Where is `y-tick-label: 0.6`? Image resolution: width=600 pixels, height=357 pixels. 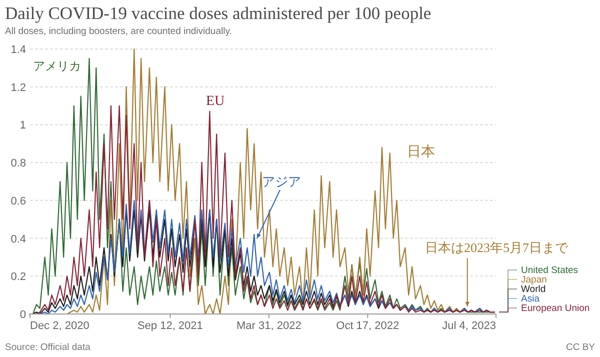 y-tick-label: 0.6 is located at coordinates (18, 201).